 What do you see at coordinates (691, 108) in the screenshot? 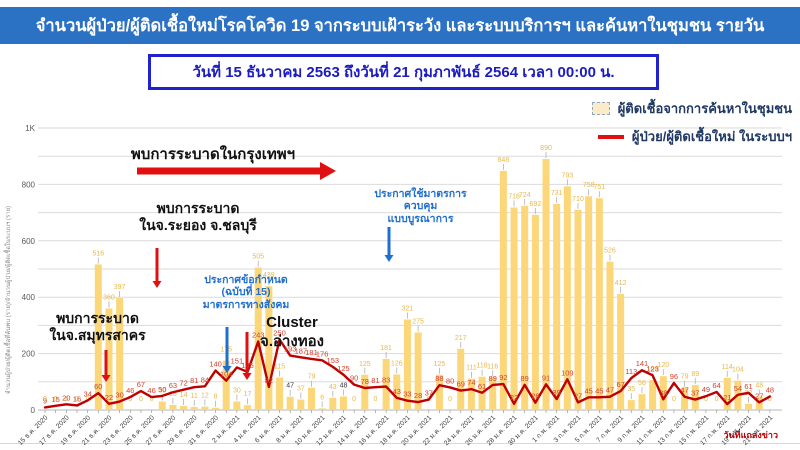
I see `legend-item-community: ผู้ติดเชื้อจากการค้นหาในชุมชน` at bounding box center [691, 108].